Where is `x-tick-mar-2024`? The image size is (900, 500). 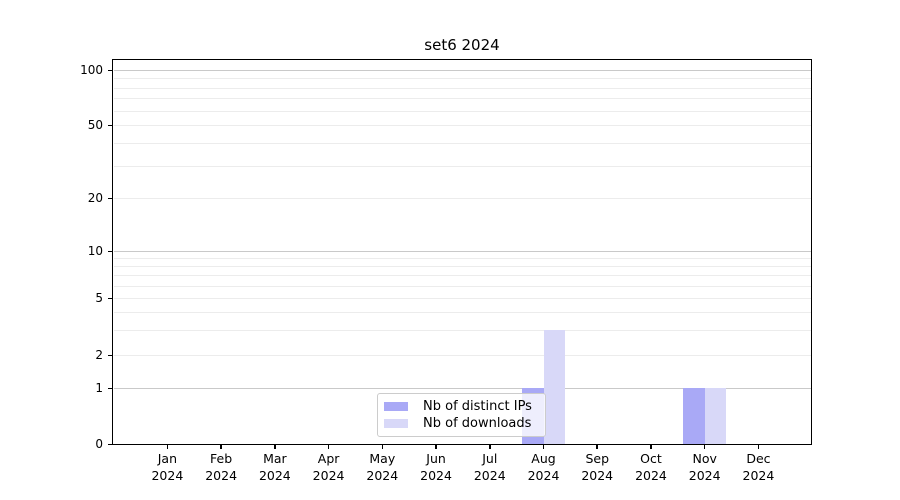
x-tick-mar-2024 is located at coordinates (275, 447).